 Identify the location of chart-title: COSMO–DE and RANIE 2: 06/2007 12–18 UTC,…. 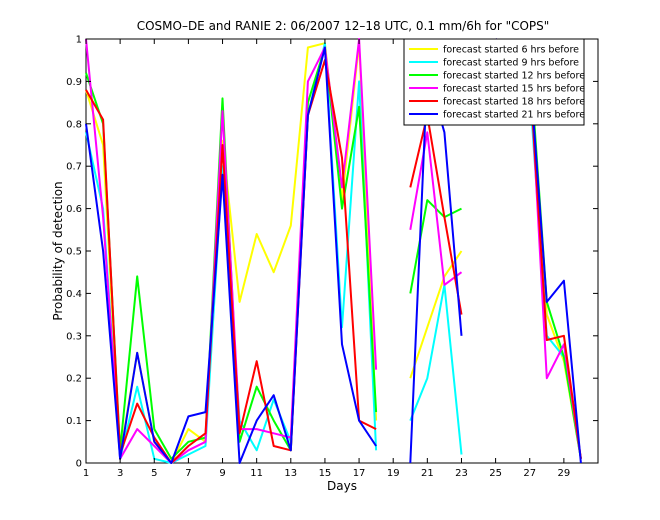
(343, 26).